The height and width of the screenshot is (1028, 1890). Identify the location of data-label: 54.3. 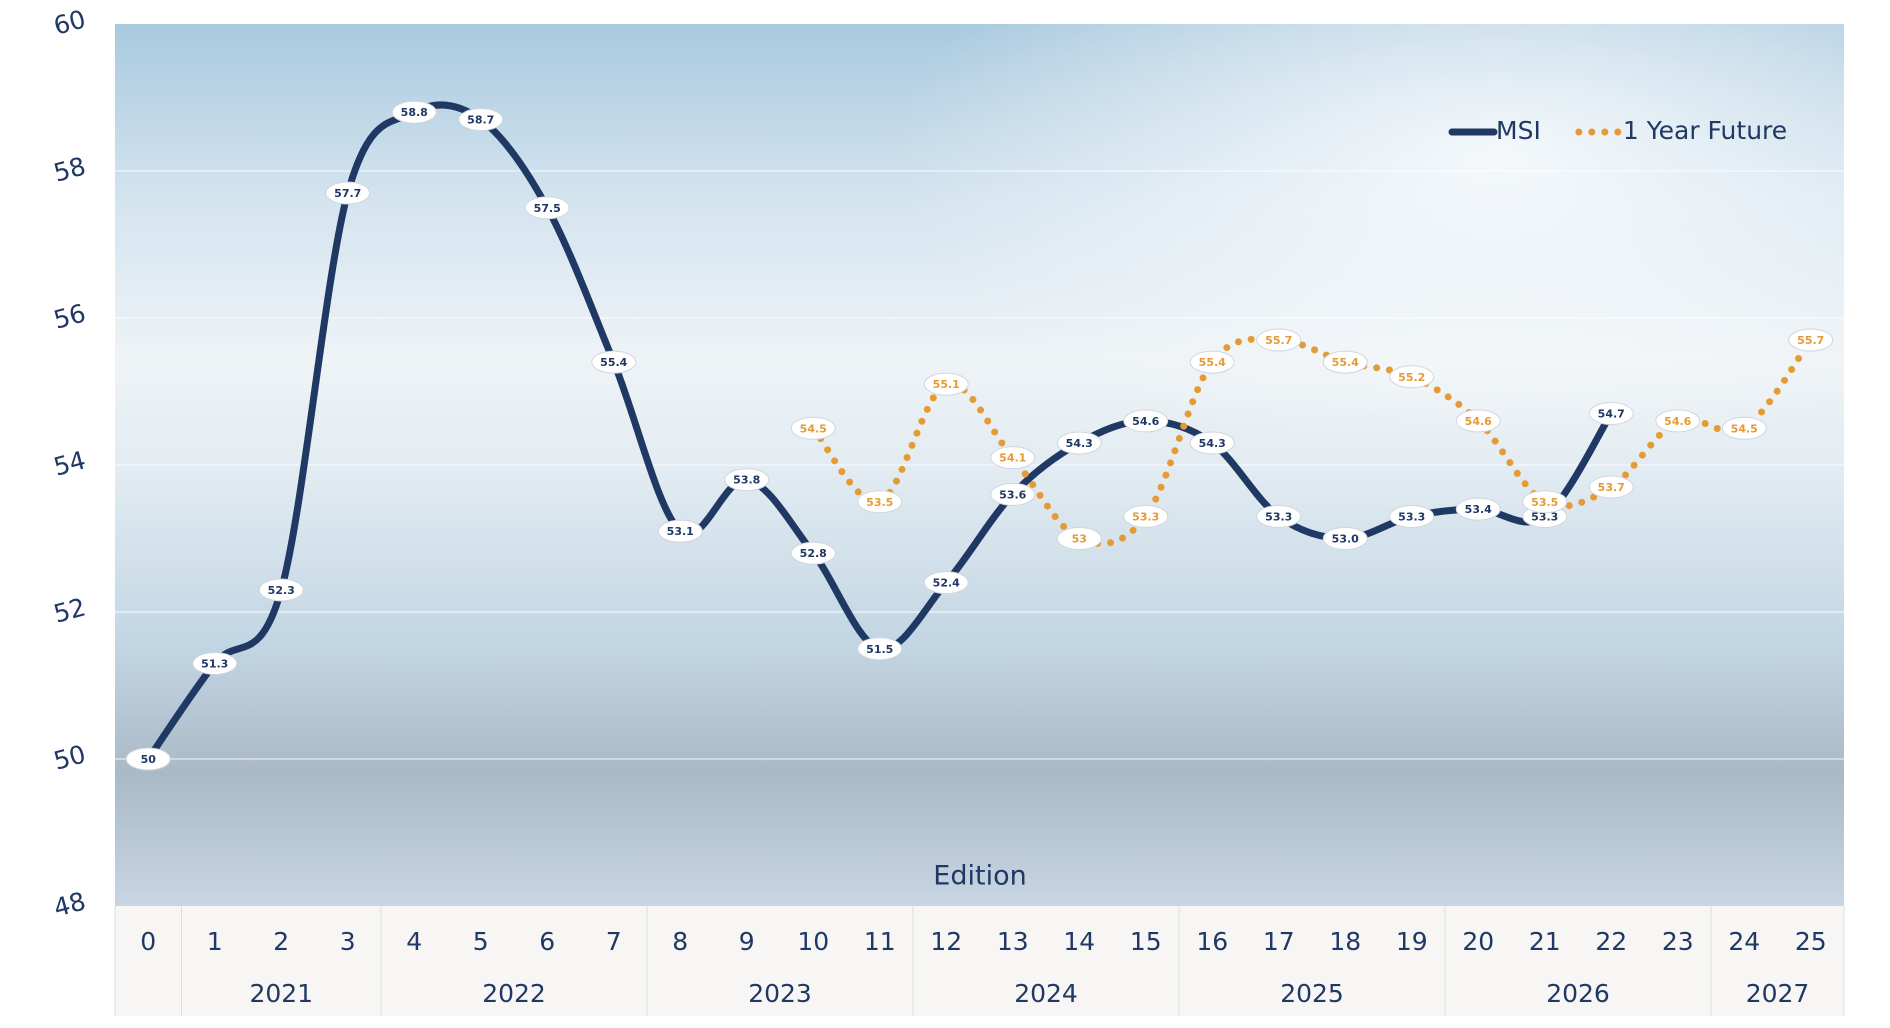
(1079, 443).